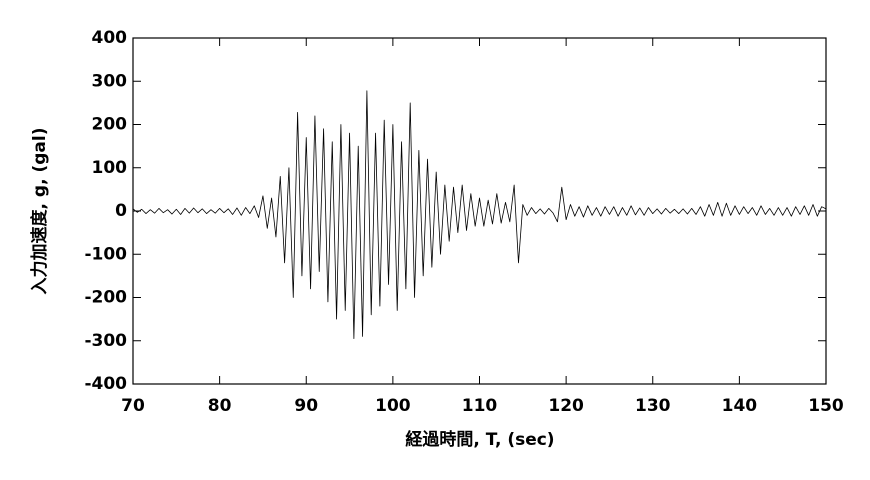  I want to click on y-tick-label: 400, so click(110, 38).